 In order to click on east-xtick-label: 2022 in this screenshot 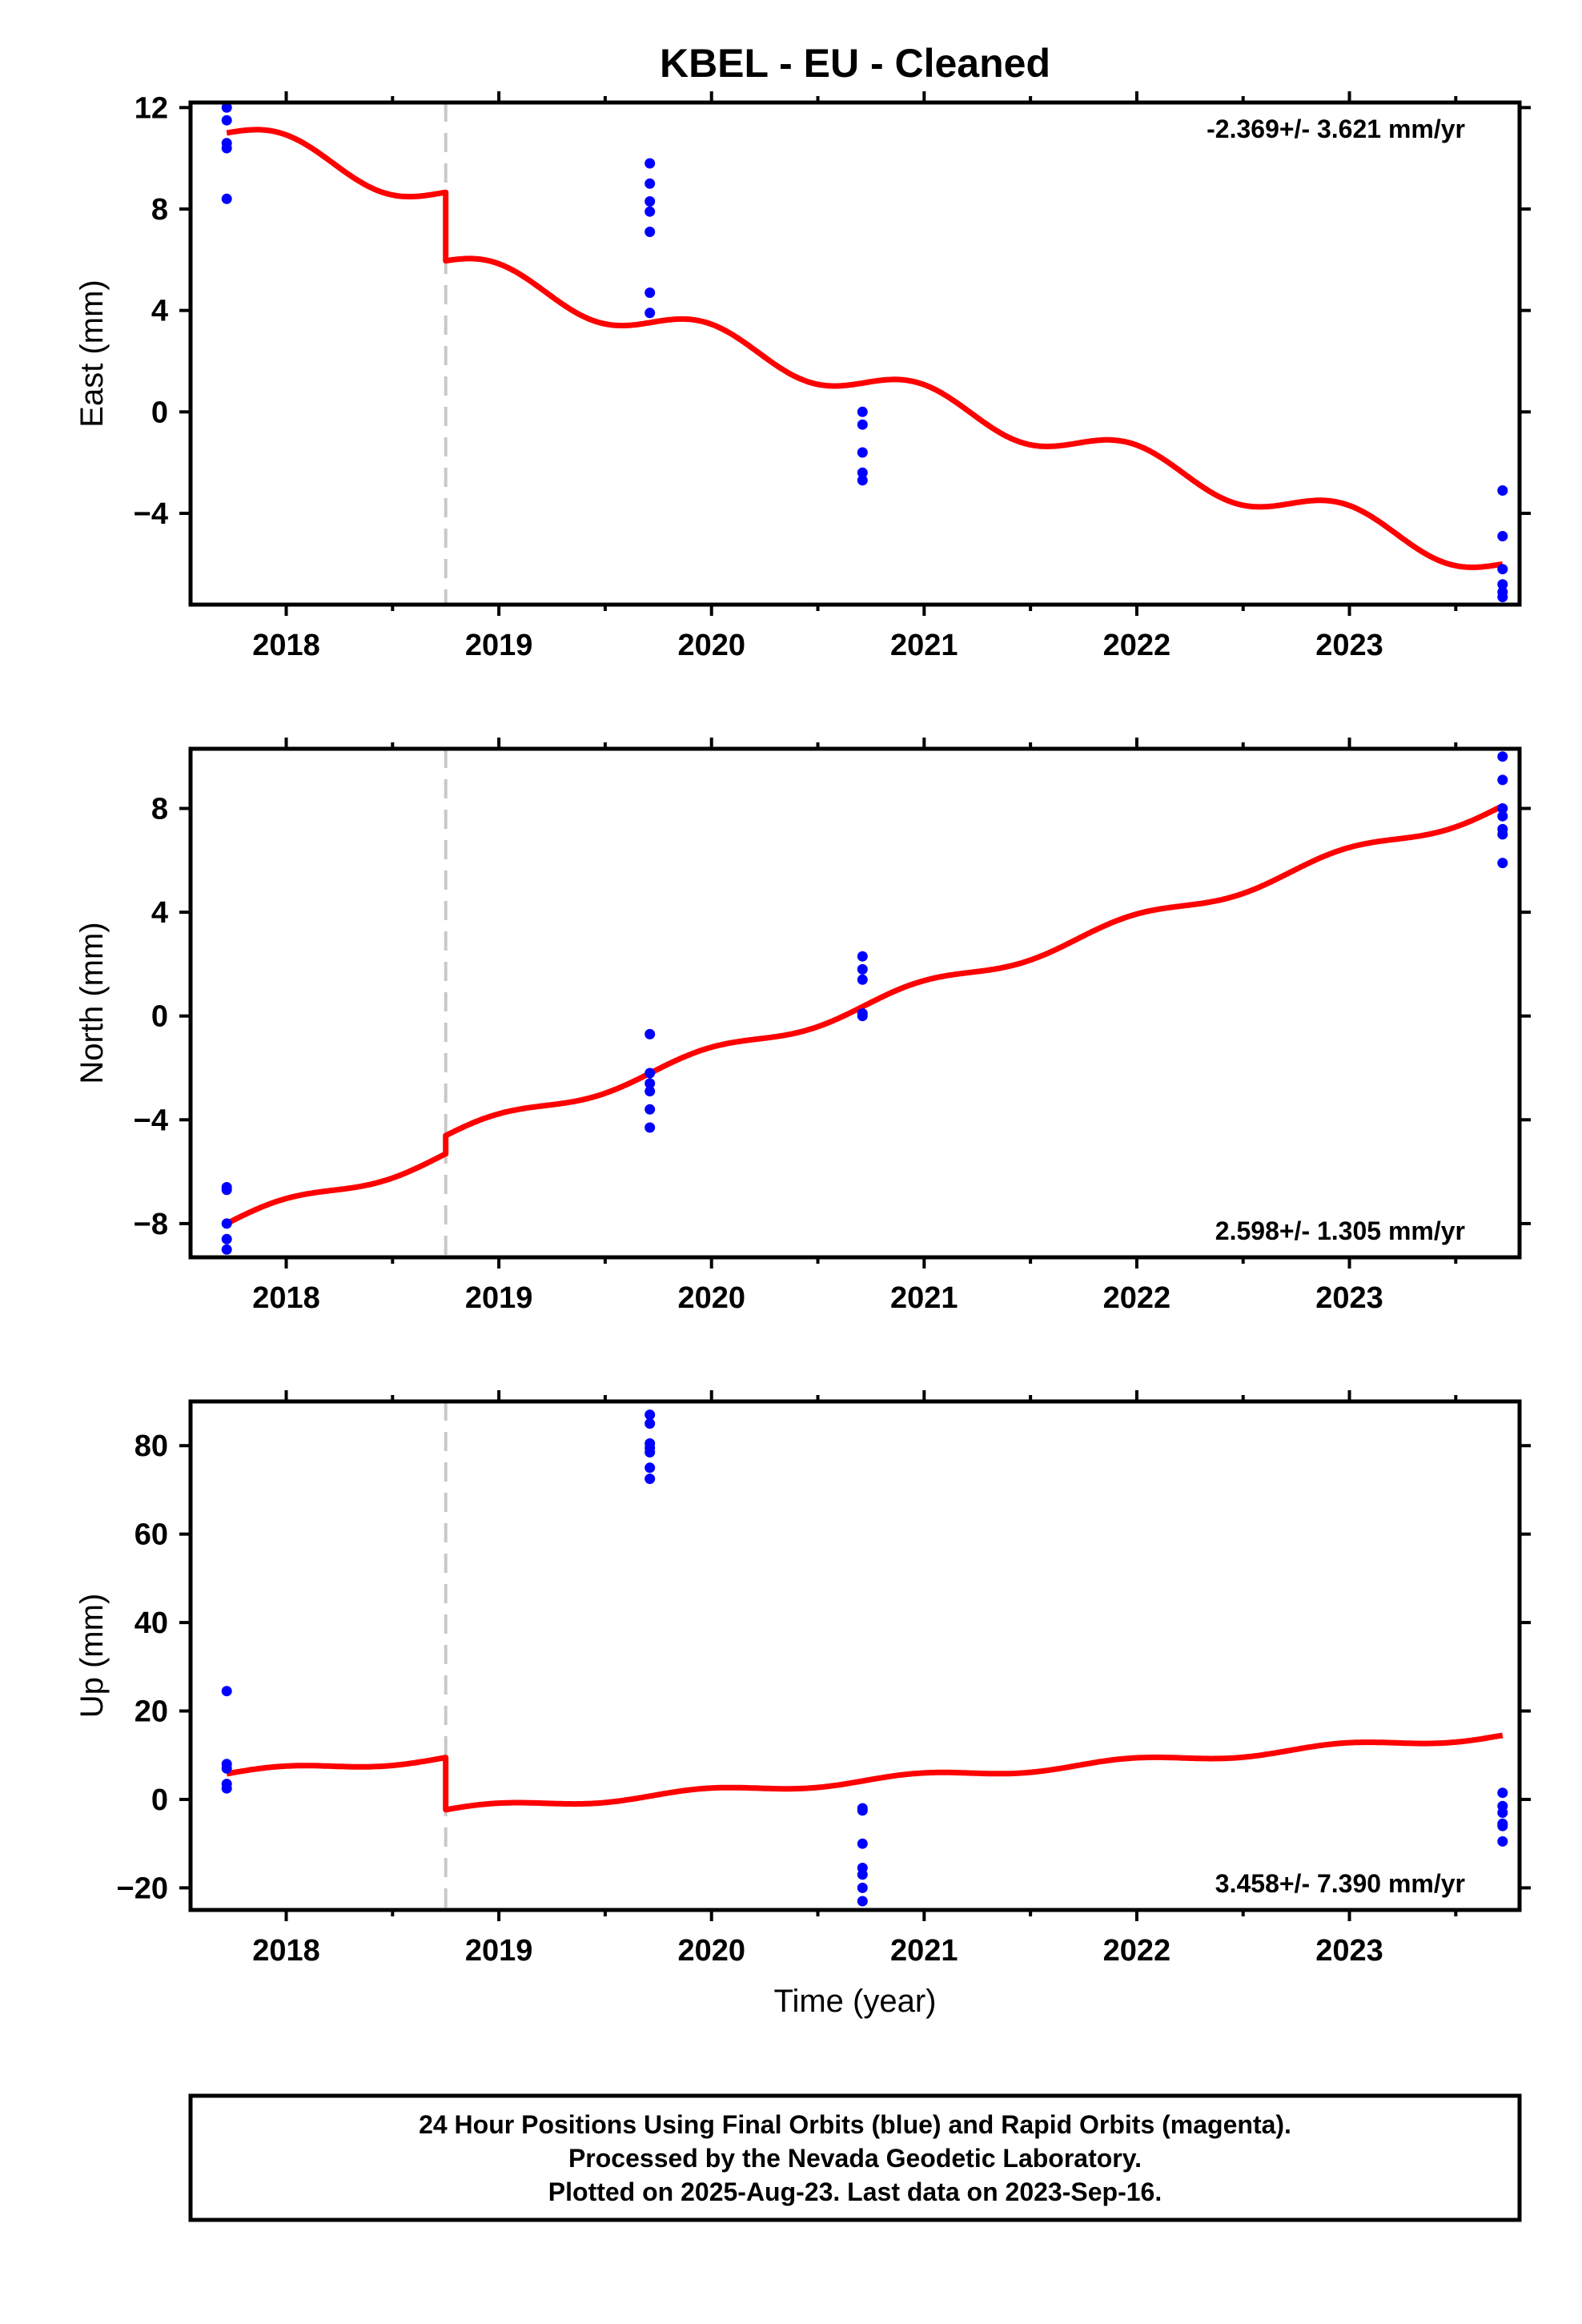, I will do `click(1137, 645)`.